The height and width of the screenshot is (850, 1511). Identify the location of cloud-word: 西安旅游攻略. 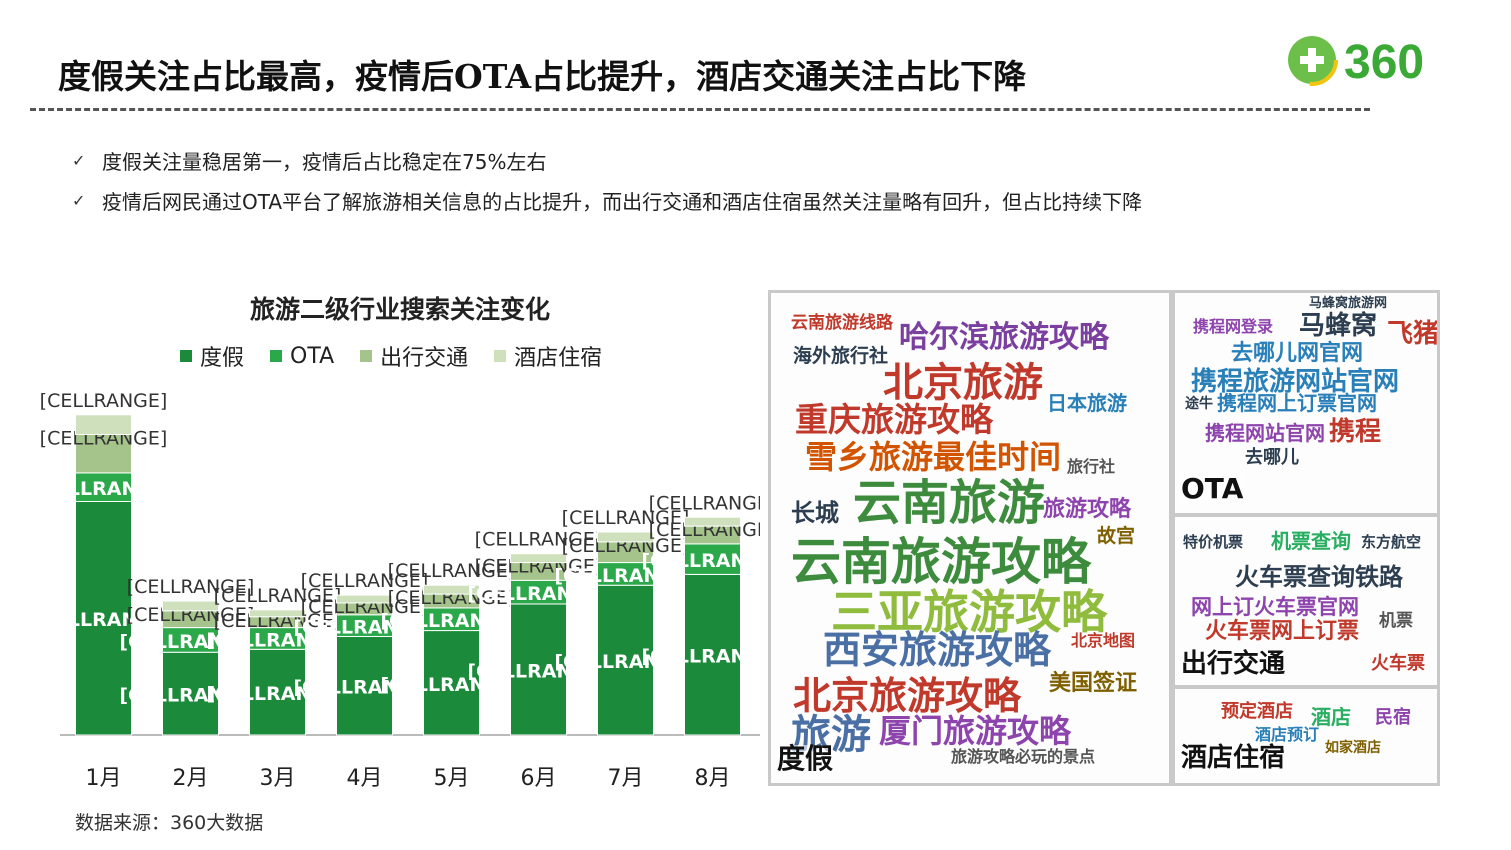
(937, 650).